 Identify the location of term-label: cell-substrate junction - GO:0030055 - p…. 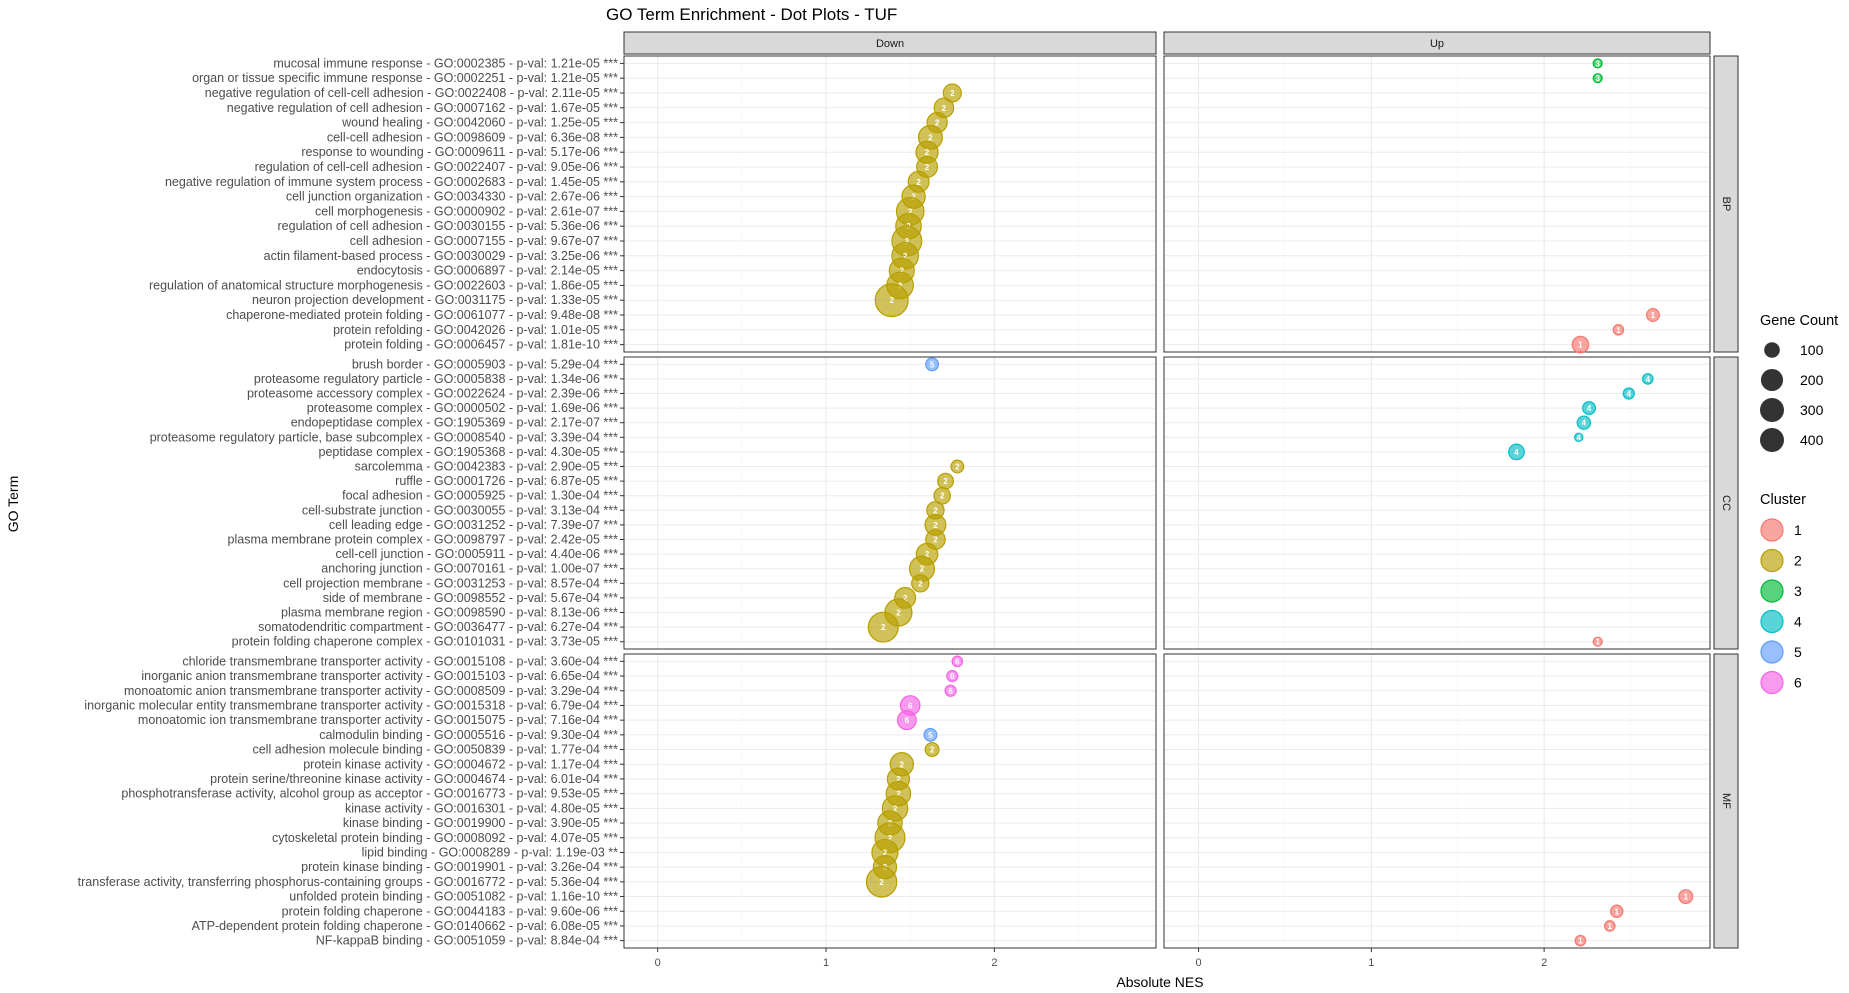
(460, 510).